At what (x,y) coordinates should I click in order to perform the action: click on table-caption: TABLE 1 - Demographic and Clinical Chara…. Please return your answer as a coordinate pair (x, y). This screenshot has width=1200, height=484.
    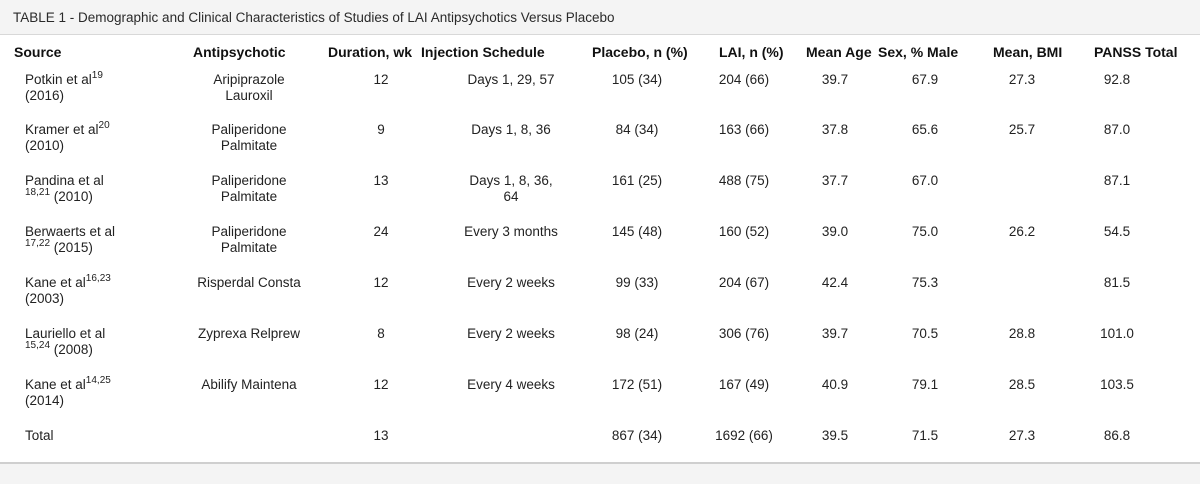
    Looking at the image, I should click on (314, 17).